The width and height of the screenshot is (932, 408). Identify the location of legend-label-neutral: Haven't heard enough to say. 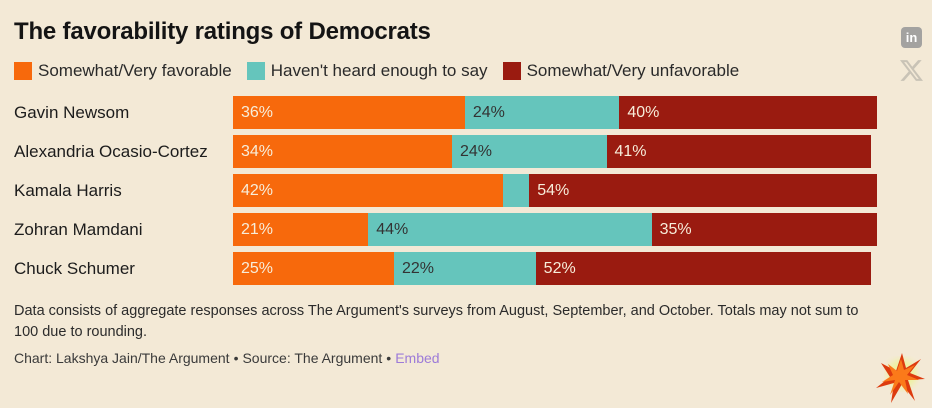
(379, 70).